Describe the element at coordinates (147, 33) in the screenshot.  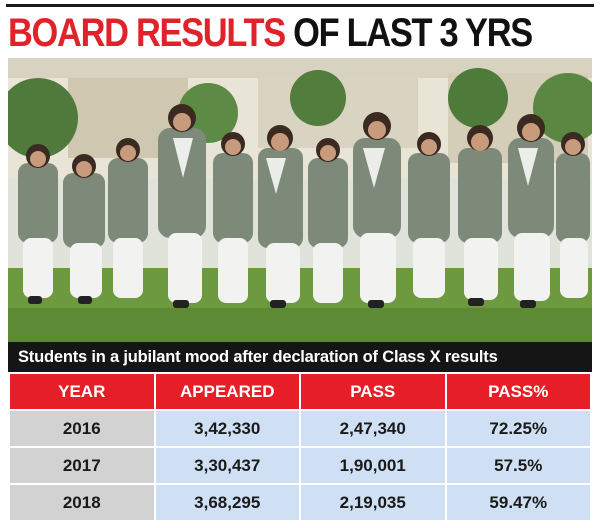
I see `headline-red-text: BOARD RESULTS` at that location.